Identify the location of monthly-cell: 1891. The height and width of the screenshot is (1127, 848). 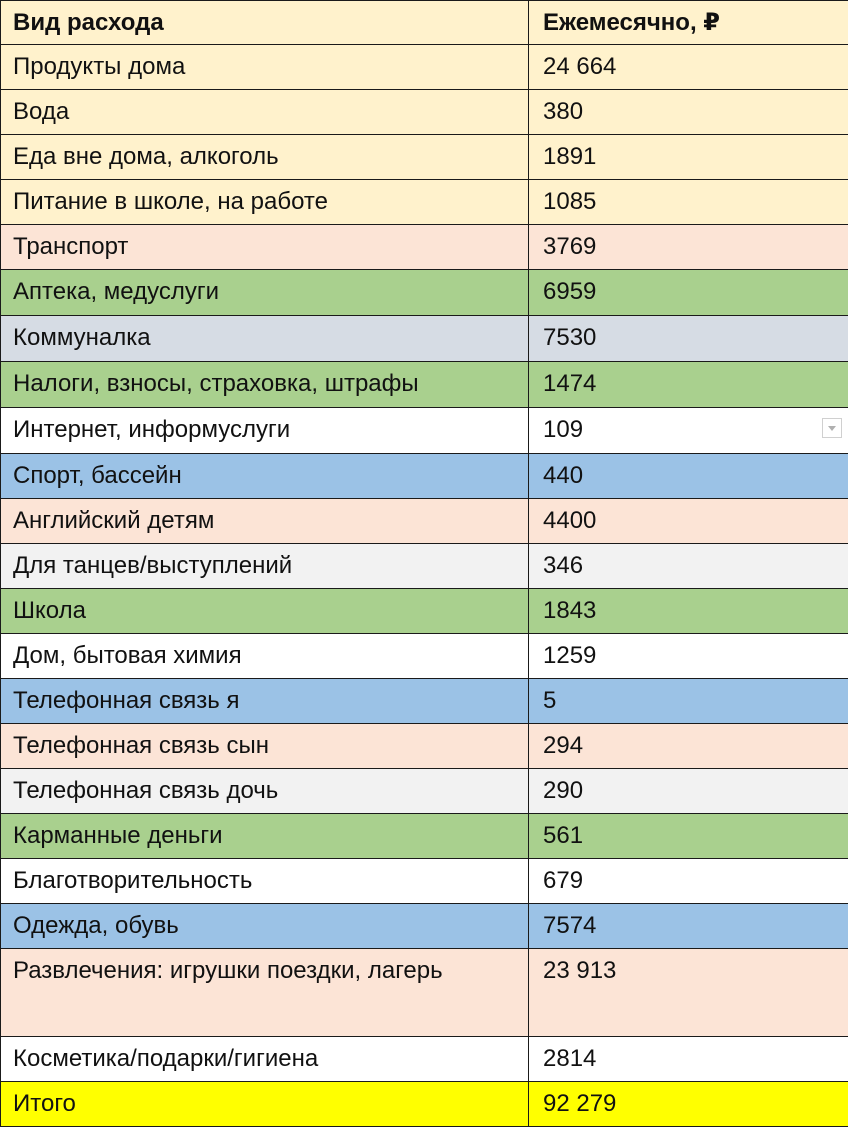
(688, 157).